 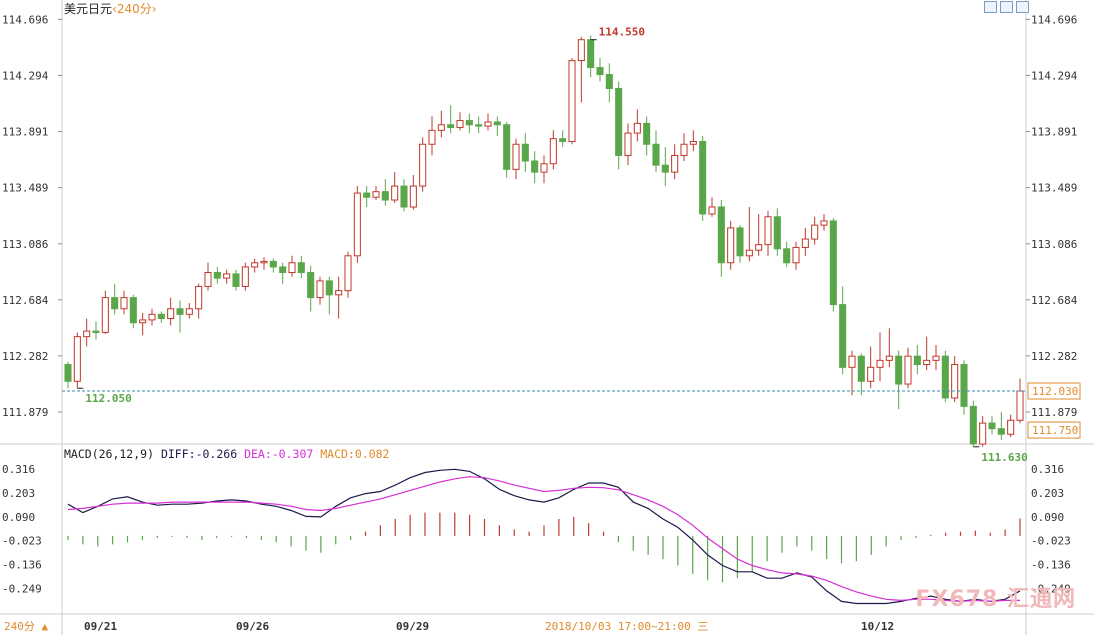 What do you see at coordinates (1054, 132) in the screenshot?
I see `price-tick-label-right: 113.891` at bounding box center [1054, 132].